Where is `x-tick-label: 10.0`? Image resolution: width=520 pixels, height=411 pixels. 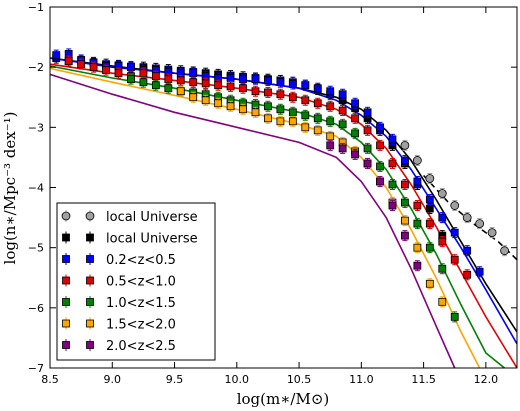
x-tick-label: 10.0 is located at coordinates (237, 379).